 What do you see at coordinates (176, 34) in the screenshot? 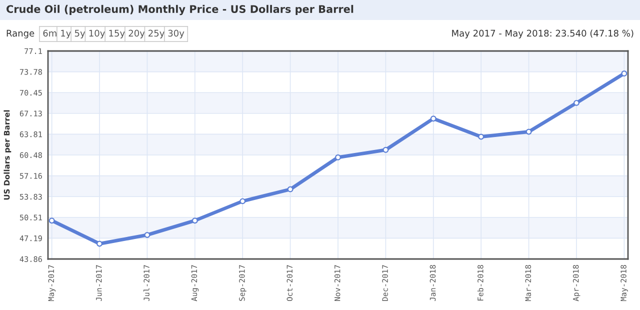
I see `text: 30y` at bounding box center [176, 34].